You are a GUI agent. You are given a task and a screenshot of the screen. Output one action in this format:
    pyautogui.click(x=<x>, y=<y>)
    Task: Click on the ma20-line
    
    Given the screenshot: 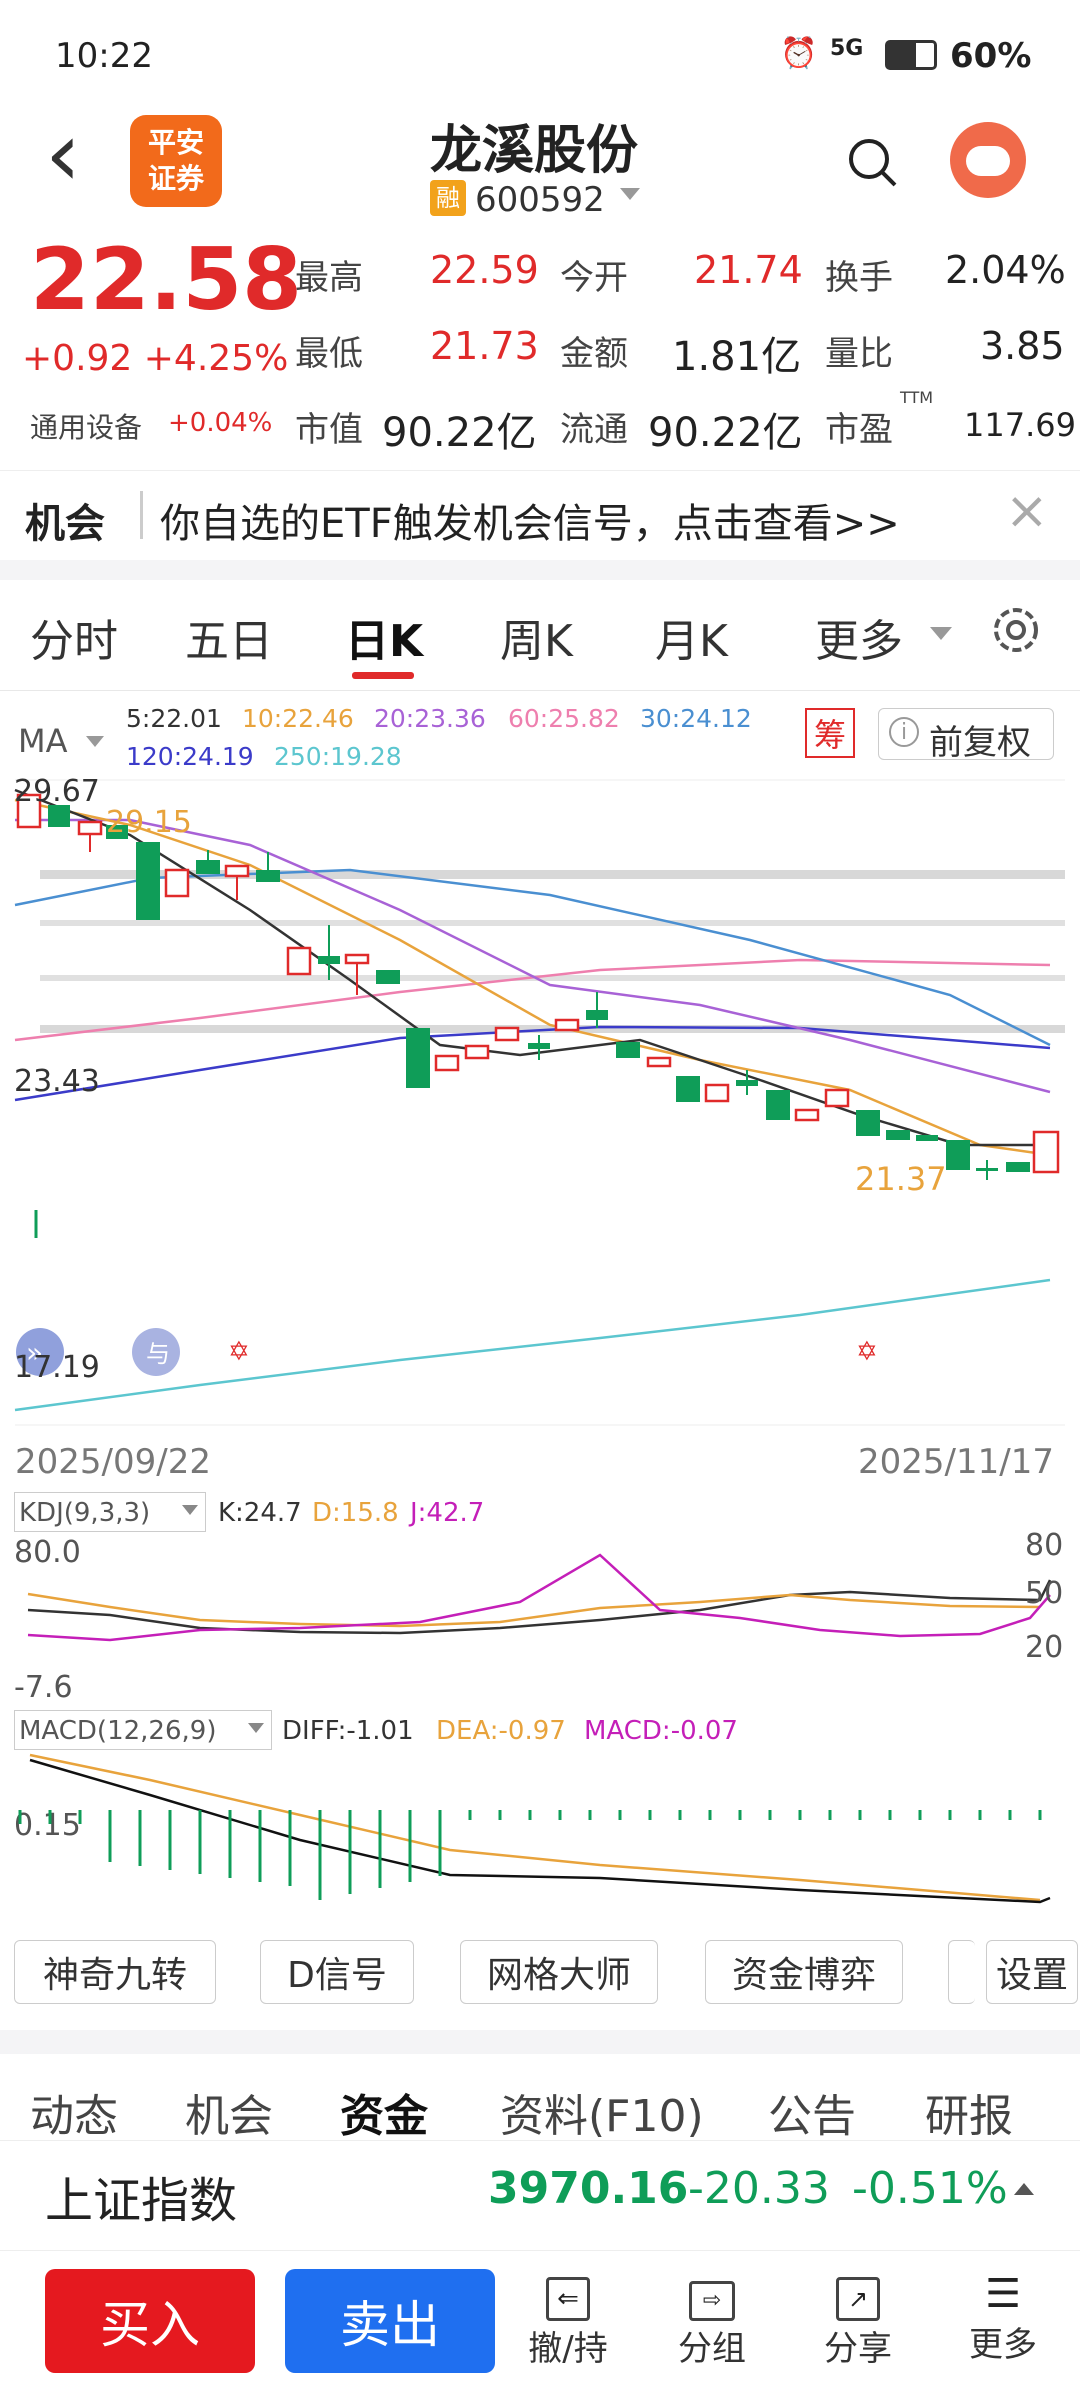 What is the action you would take?
    pyautogui.click(x=533, y=956)
    